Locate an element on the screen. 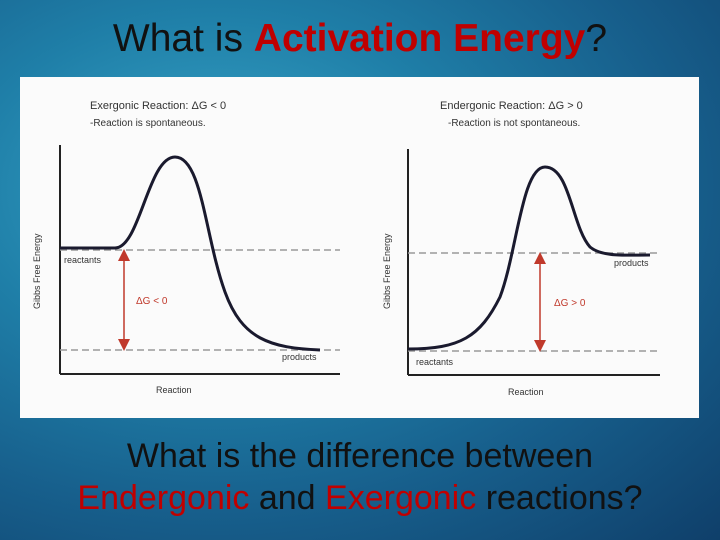 This screenshot has width=720, height=540. endergonic-reactants-label: reactants is located at coordinates (435, 362).